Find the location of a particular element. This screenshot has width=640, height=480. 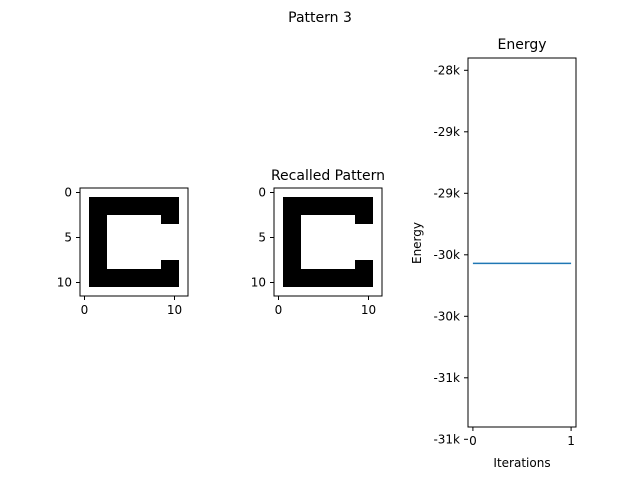

recalled-pattern-y-tick-label: 5 is located at coordinates (262, 238).